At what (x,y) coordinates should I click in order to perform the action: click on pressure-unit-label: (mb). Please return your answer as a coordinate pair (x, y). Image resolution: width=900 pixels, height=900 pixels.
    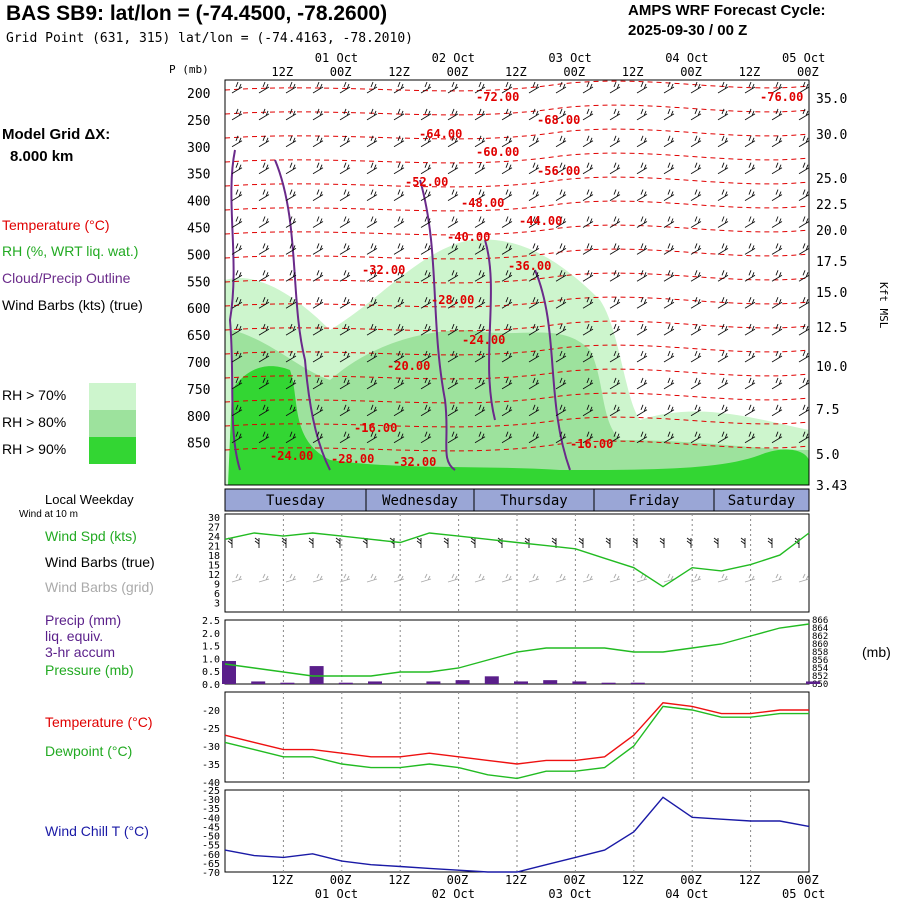
    Looking at the image, I should click on (876, 652).